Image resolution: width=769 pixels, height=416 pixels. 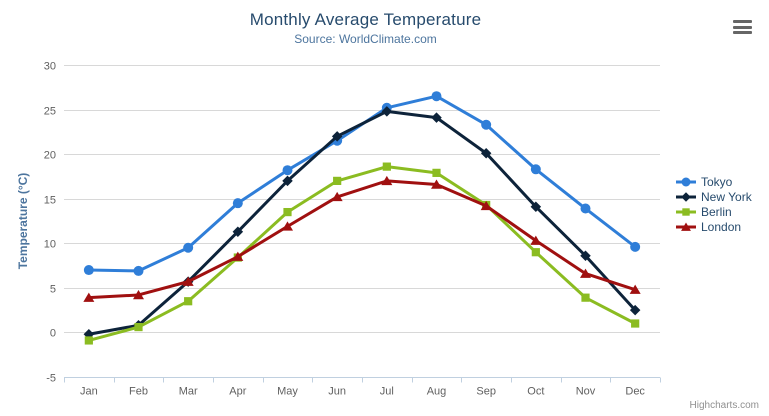 What do you see at coordinates (635, 392) in the screenshot?
I see `x-axis-tick-label: Dec` at bounding box center [635, 392].